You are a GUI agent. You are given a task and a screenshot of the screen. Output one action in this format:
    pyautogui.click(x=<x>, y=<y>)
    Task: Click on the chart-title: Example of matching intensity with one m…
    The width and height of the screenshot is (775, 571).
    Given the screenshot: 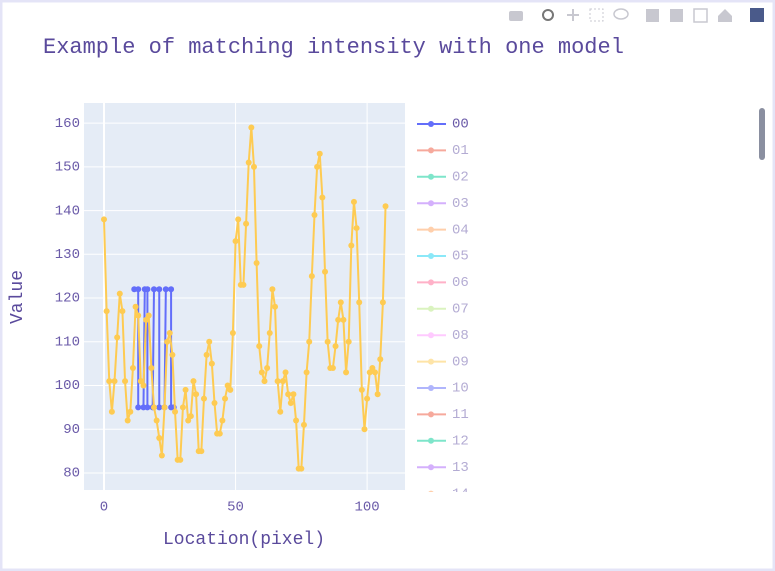 What is the action you would take?
    pyautogui.click(x=333, y=47)
    